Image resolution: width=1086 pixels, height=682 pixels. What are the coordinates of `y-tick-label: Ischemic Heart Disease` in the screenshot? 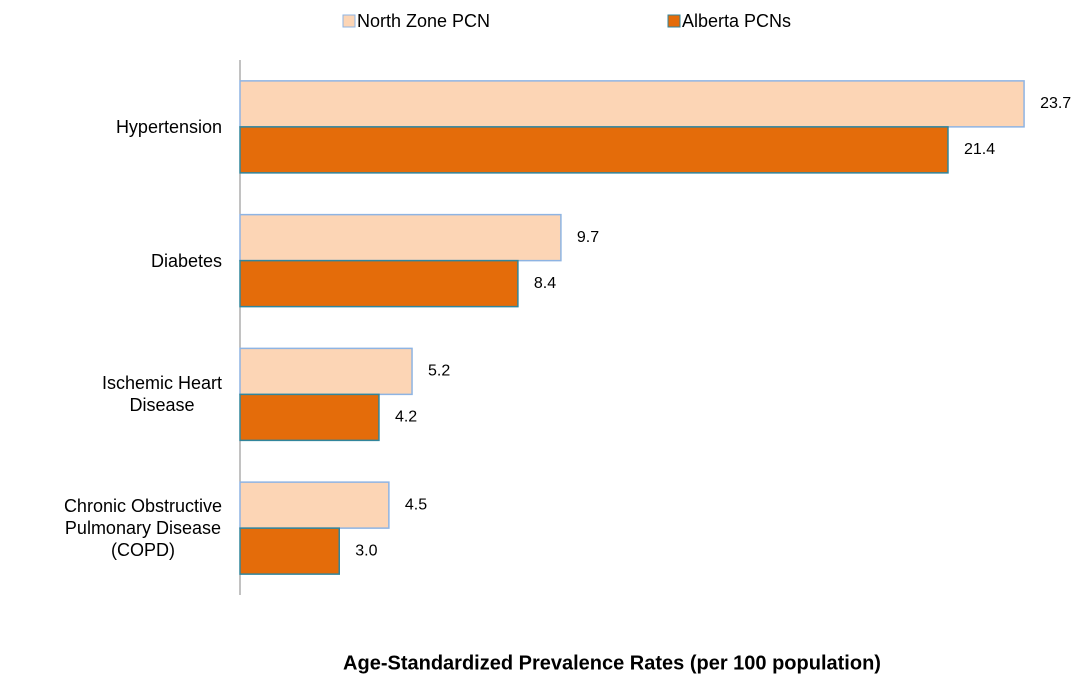 It's located at (161, 394).